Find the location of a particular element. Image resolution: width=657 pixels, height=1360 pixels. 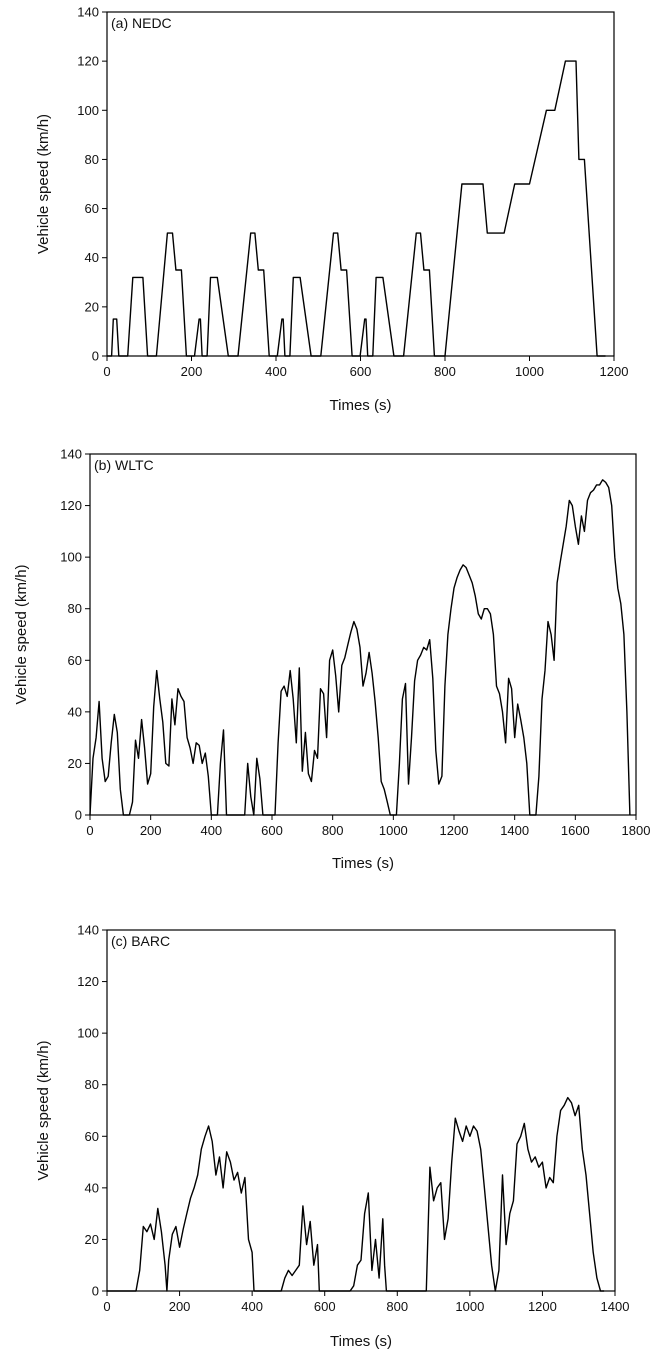

speed-series-line is located at coordinates (356, 1194).